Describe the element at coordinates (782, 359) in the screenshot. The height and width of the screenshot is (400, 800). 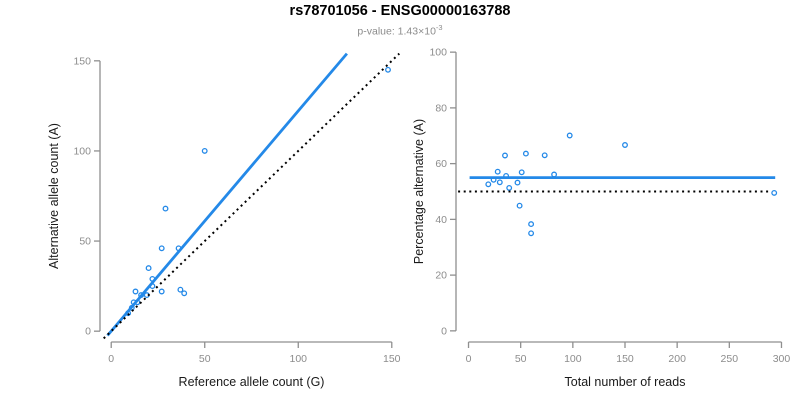
I see `x-tick-label: 300` at that location.